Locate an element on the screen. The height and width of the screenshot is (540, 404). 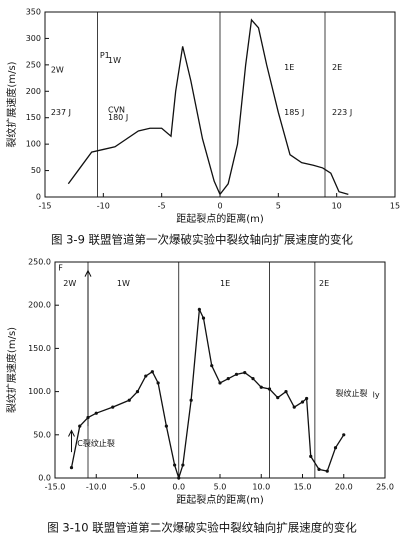
annotation: C裂纹止裂 is located at coordinates (96, 443).